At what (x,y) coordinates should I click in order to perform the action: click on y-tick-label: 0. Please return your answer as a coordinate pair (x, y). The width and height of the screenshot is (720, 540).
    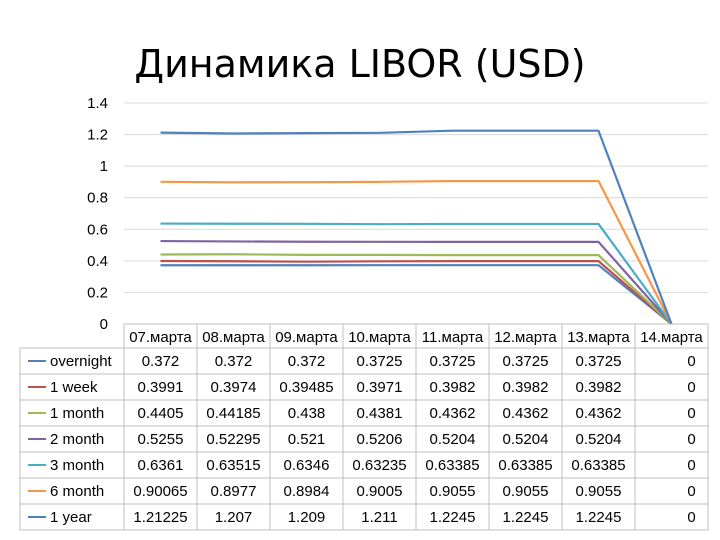
    Looking at the image, I should click on (104, 324).